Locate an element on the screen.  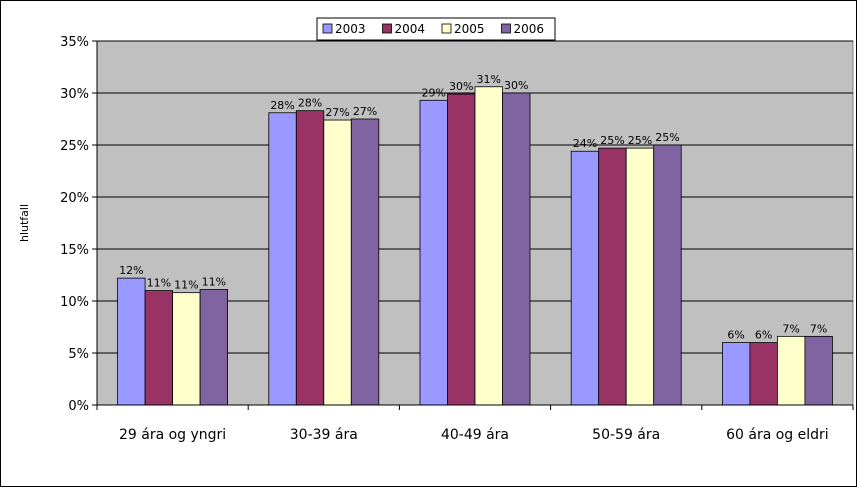
legend-label: 2004 is located at coordinates (410, 29).